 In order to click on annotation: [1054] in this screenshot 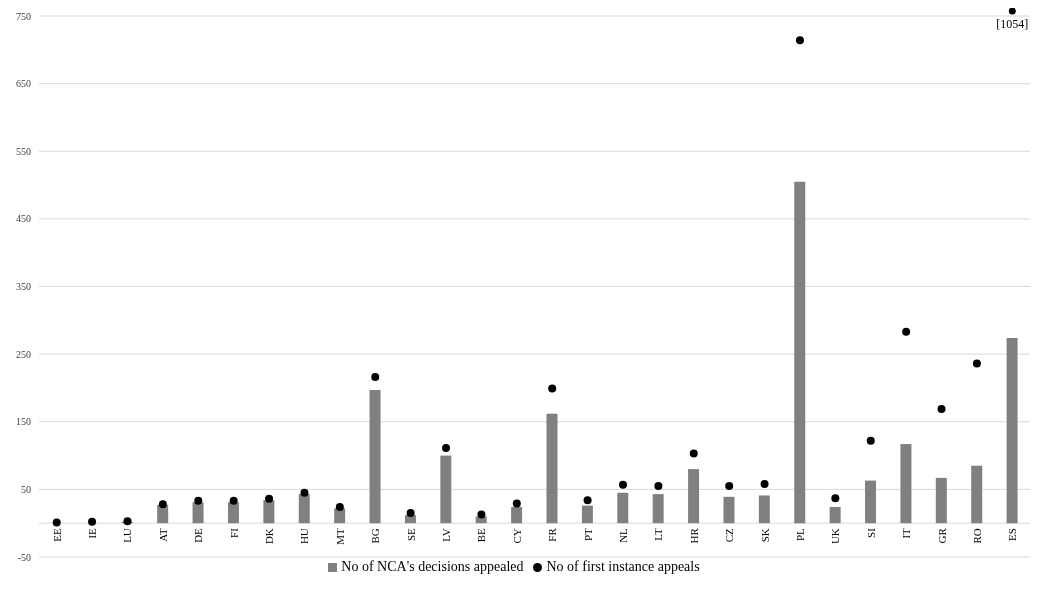, I will do `click(1012, 24)`.